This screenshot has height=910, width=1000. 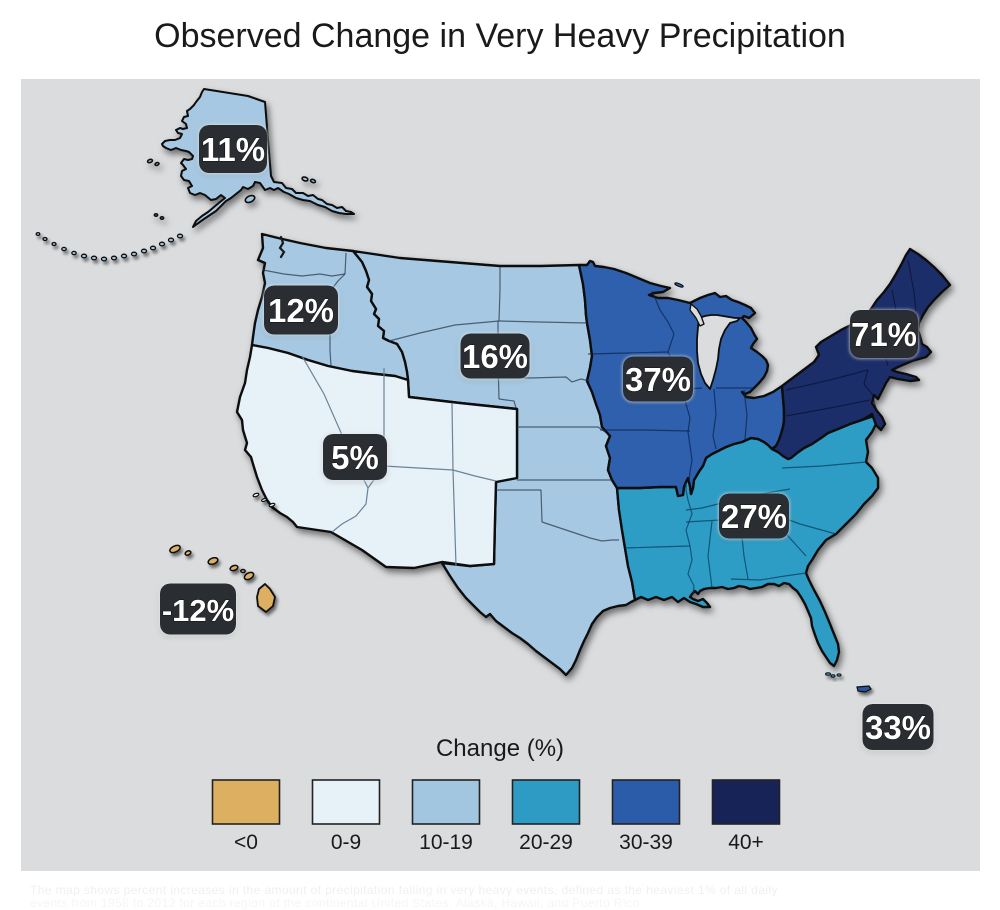 What do you see at coordinates (233, 149) in the screenshot?
I see `svg-text: 11%` at bounding box center [233, 149].